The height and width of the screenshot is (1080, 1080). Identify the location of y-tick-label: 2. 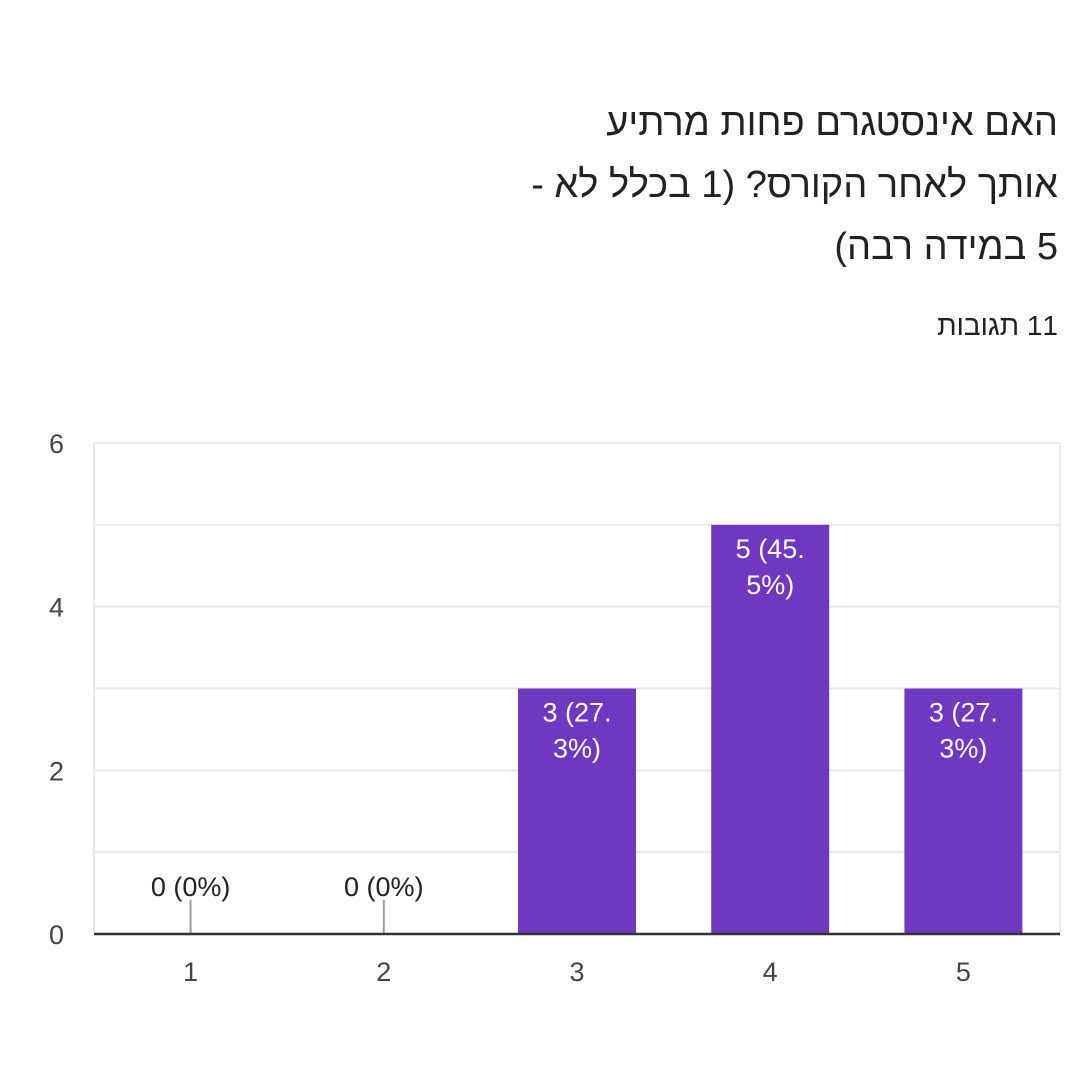
(56, 771).